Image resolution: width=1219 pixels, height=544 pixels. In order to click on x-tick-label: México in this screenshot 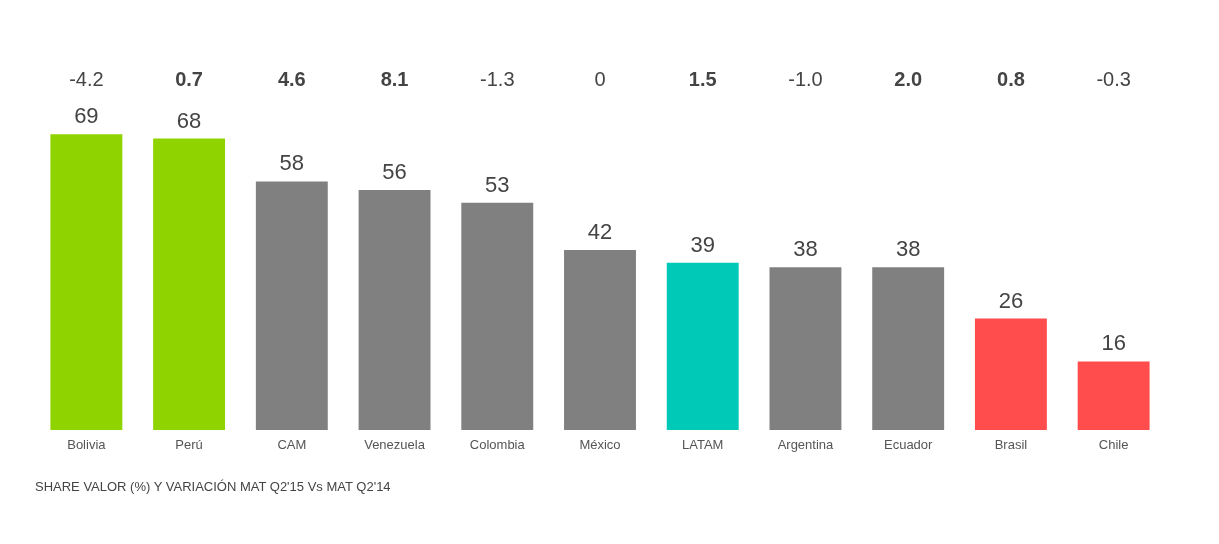, I will do `click(600, 444)`.